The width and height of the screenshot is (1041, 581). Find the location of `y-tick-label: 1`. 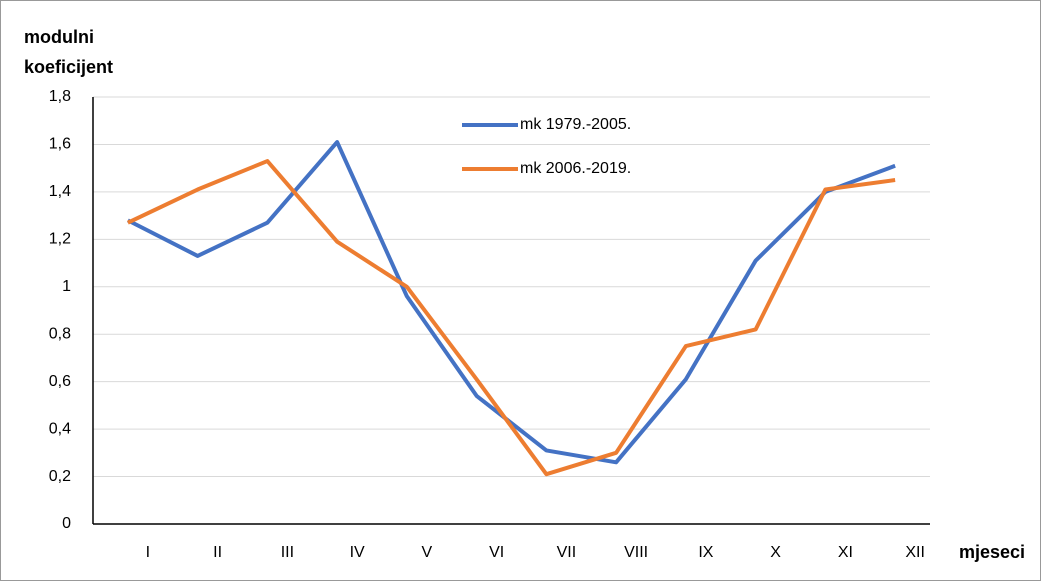

y-tick-label: 1 is located at coordinates (66, 286).